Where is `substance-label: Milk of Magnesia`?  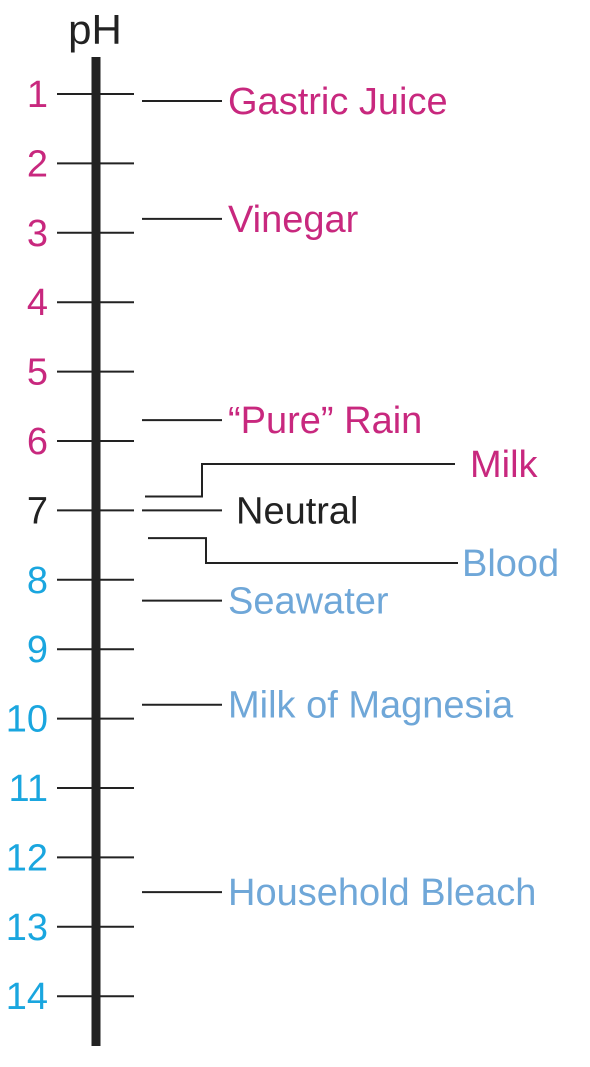 substance-label: Milk of Magnesia is located at coordinates (371, 706).